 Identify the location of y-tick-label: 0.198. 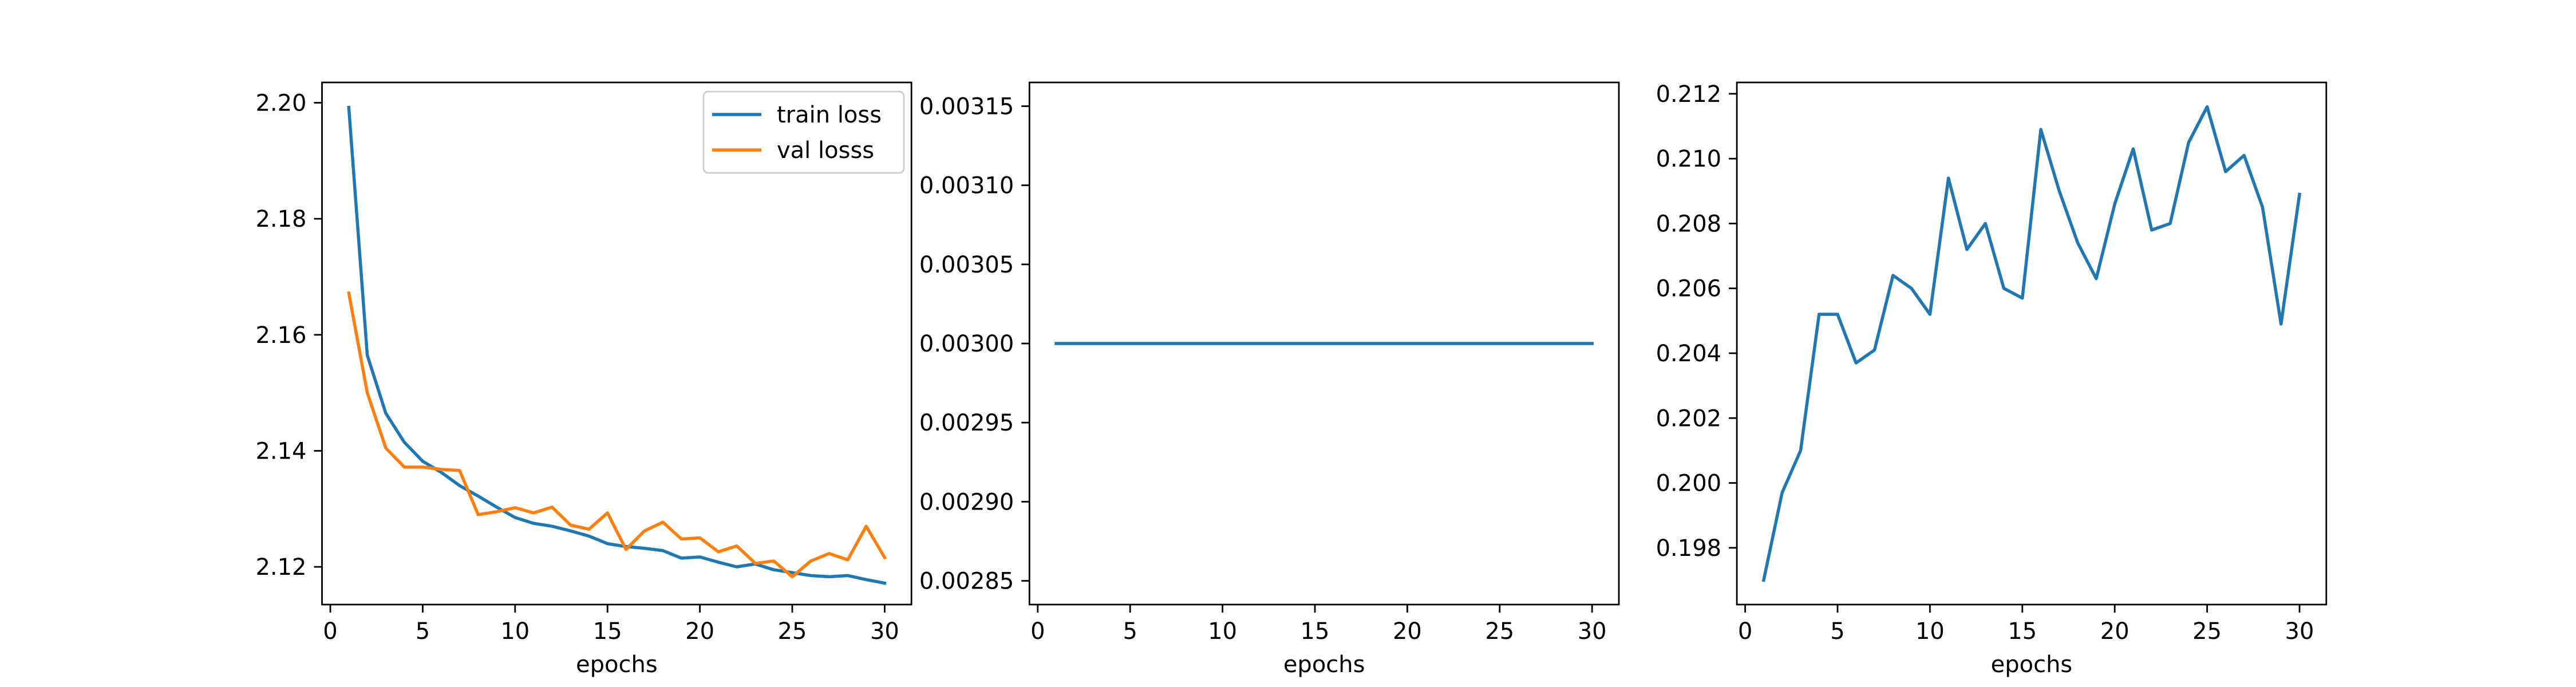
(1689, 548).